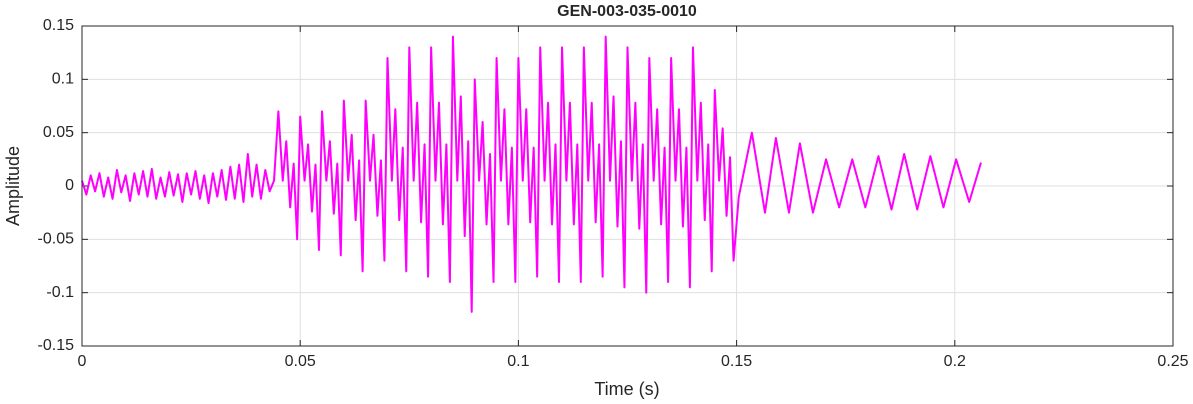  Describe the element at coordinates (69, 185) in the screenshot. I see `y-tick-label: 0` at that location.